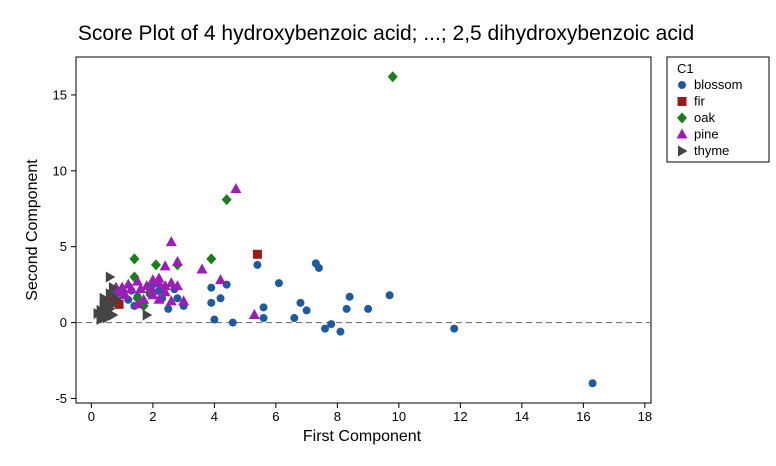  What do you see at coordinates (683, 151) in the screenshot?
I see `legend-marker-thyme` at bounding box center [683, 151].